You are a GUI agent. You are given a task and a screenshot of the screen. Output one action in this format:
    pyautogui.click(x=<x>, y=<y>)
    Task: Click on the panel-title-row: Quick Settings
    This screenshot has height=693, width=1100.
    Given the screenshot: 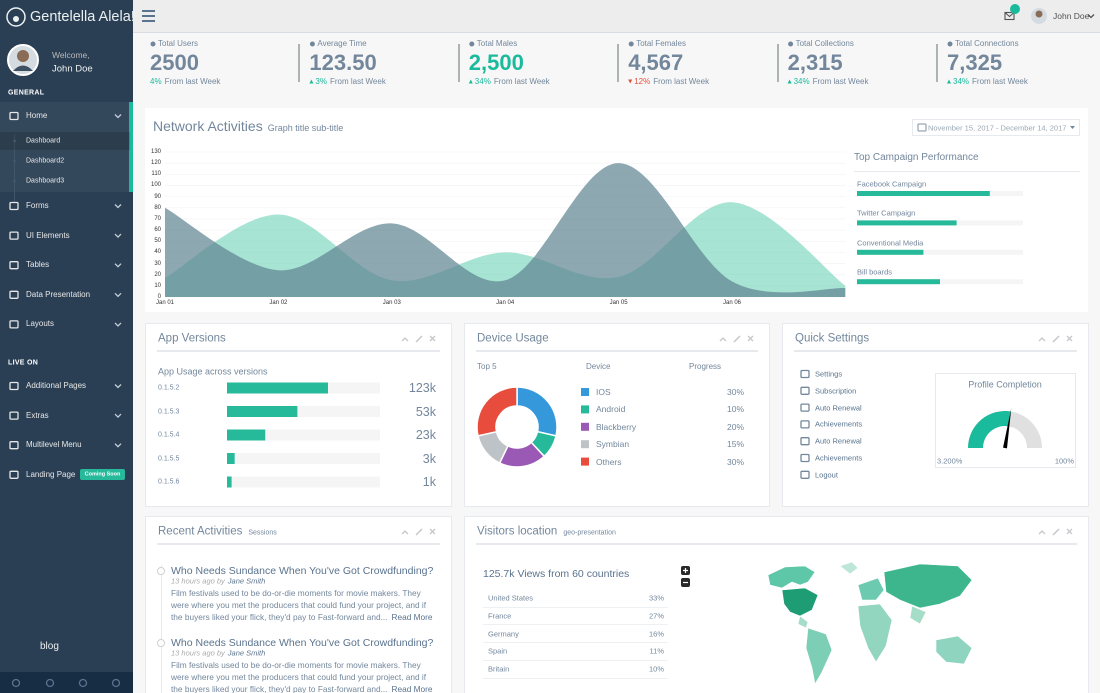 What is the action you would take?
    pyautogui.click(x=832, y=339)
    